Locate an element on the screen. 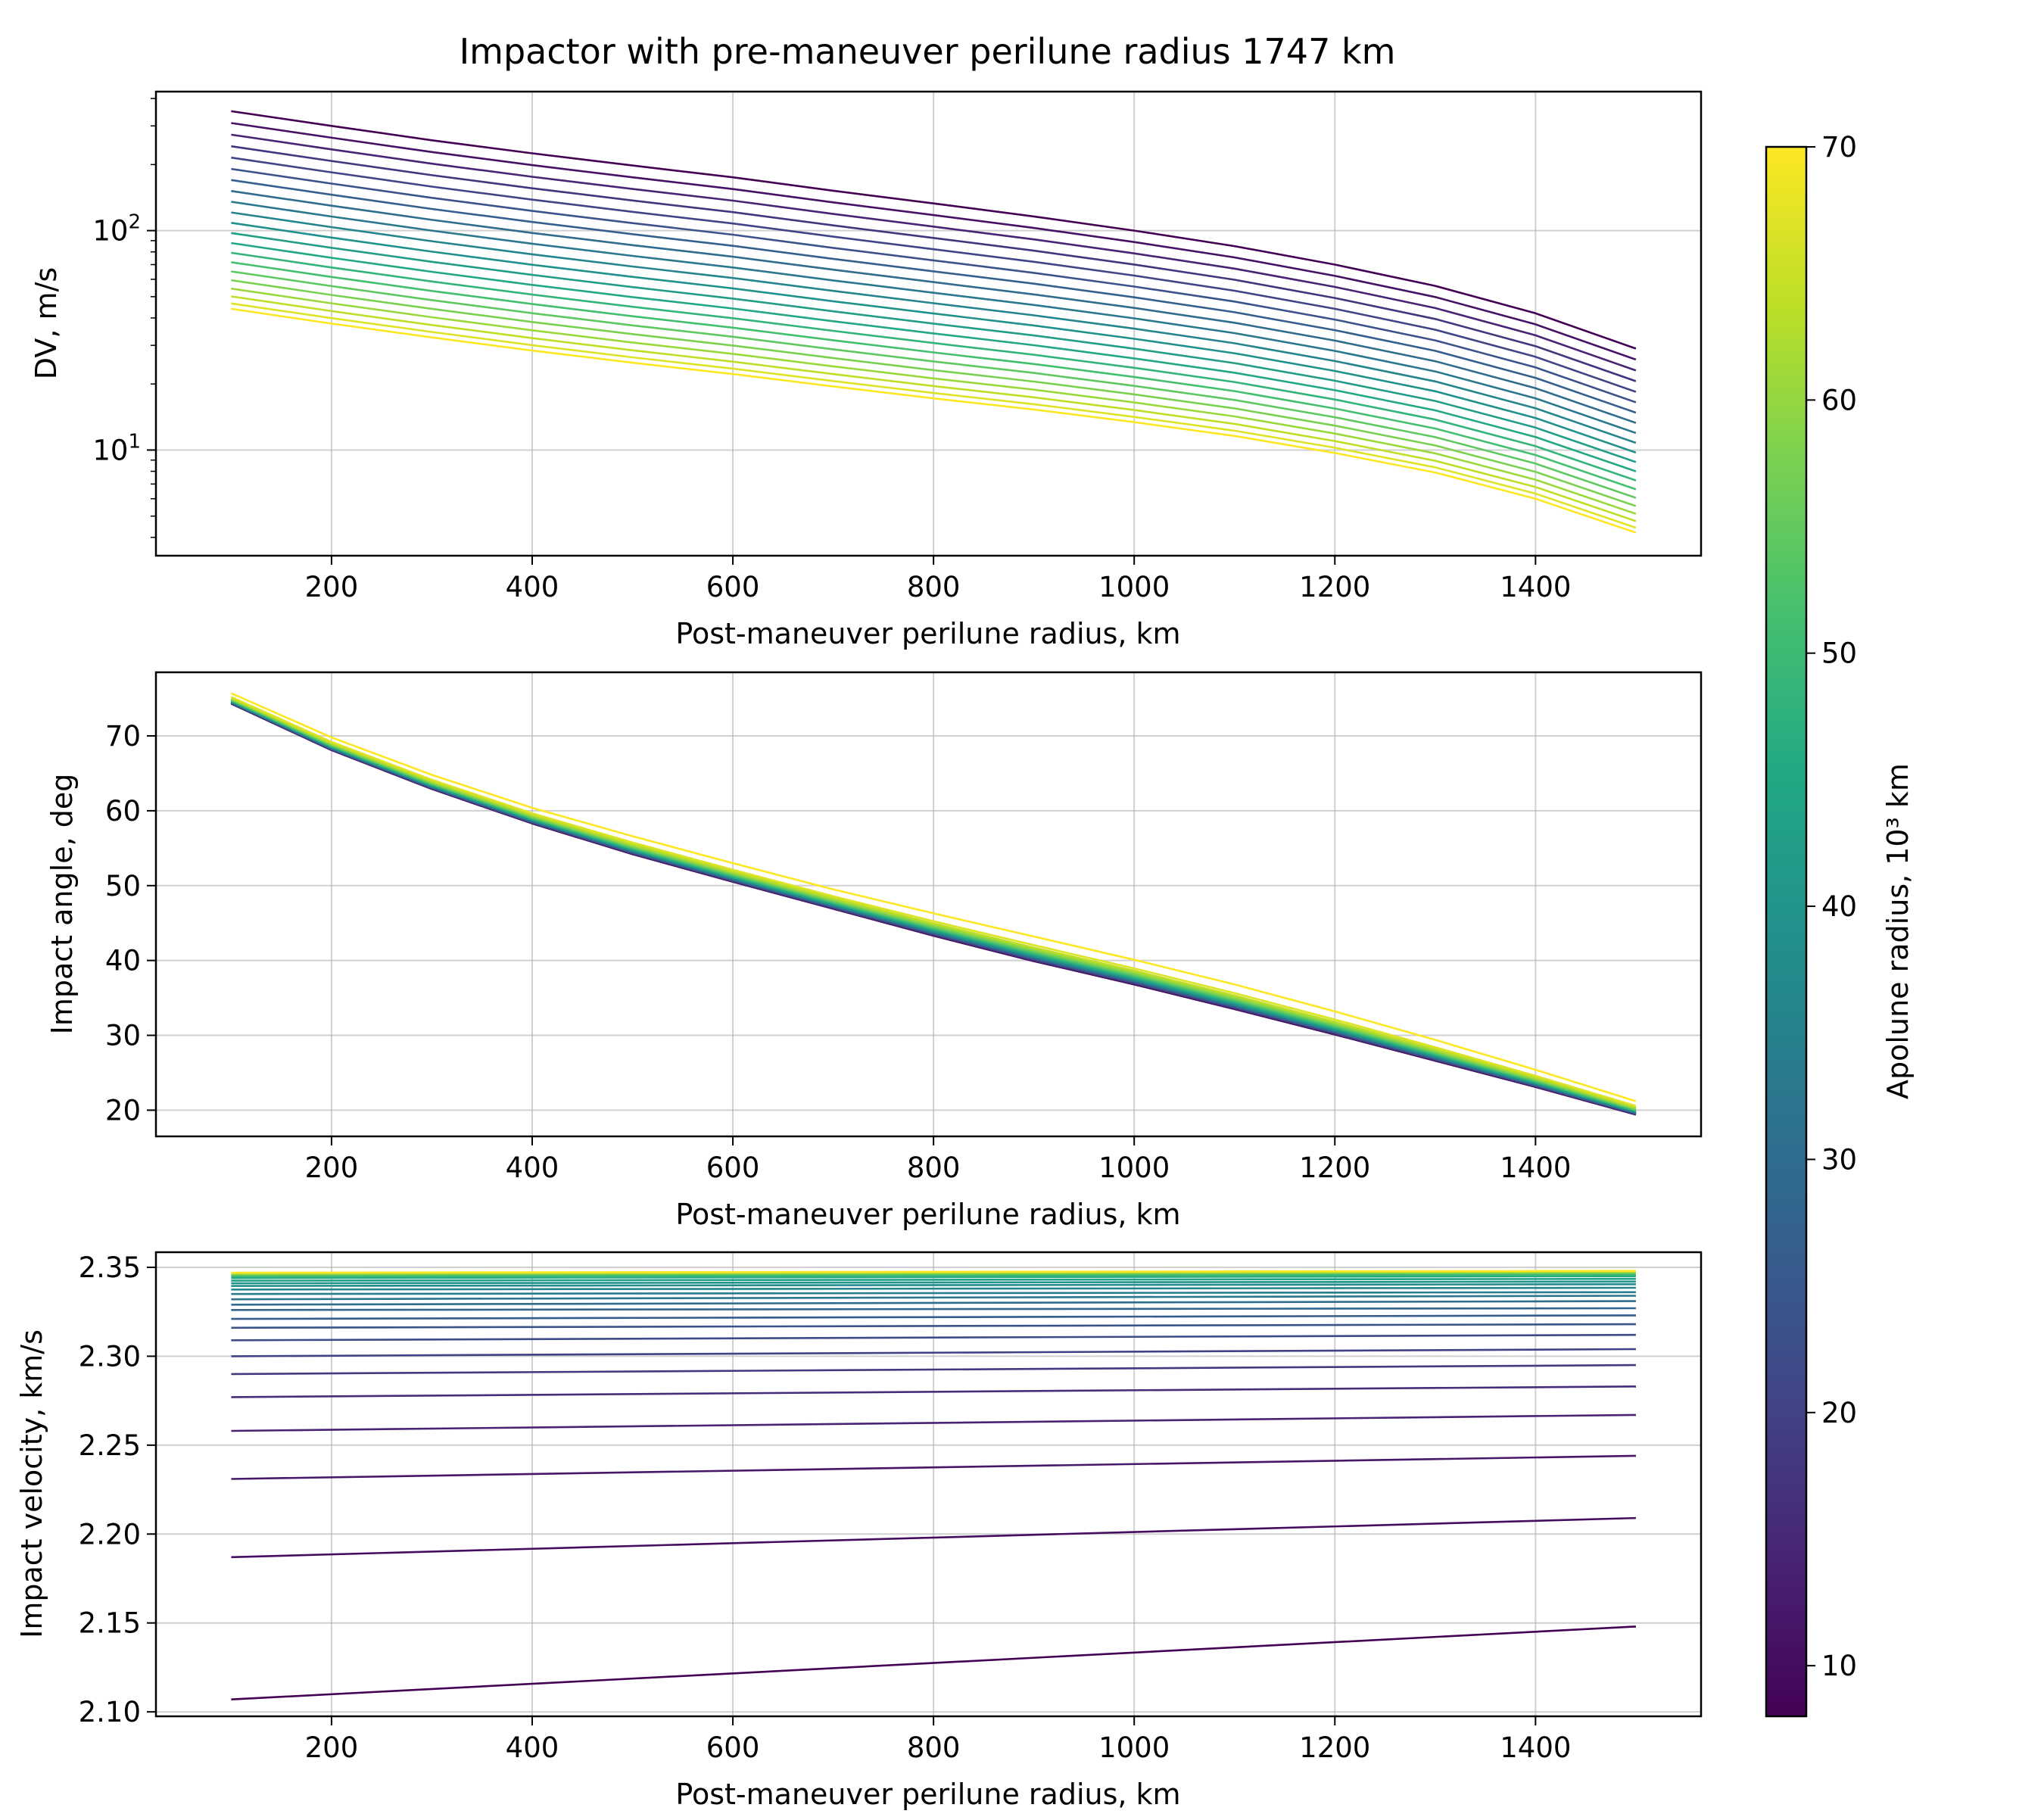 Image resolution: width=2044 pixels, height=1817 pixels. velocity-y-ticks: 2.10 2.15 2.20 2.25 2.30 2.35 is located at coordinates (118, 1489).